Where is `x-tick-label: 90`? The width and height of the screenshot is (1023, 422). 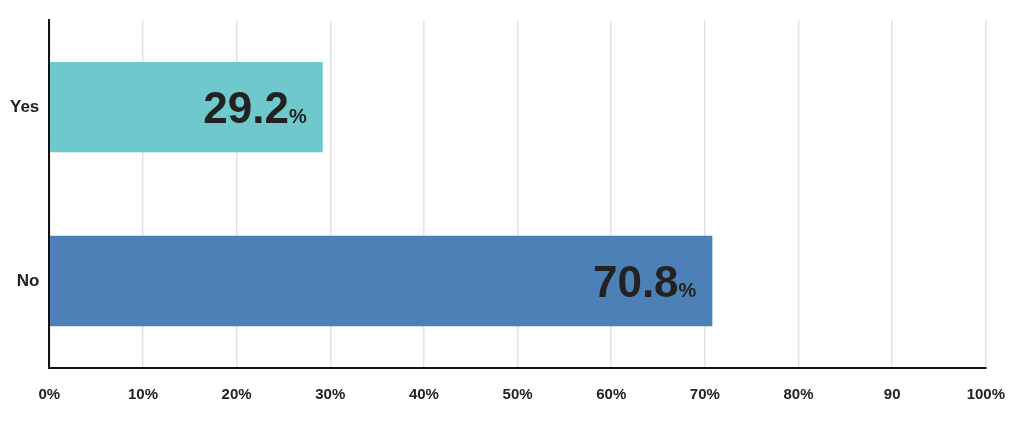
x-tick-label: 90 is located at coordinates (892, 394).